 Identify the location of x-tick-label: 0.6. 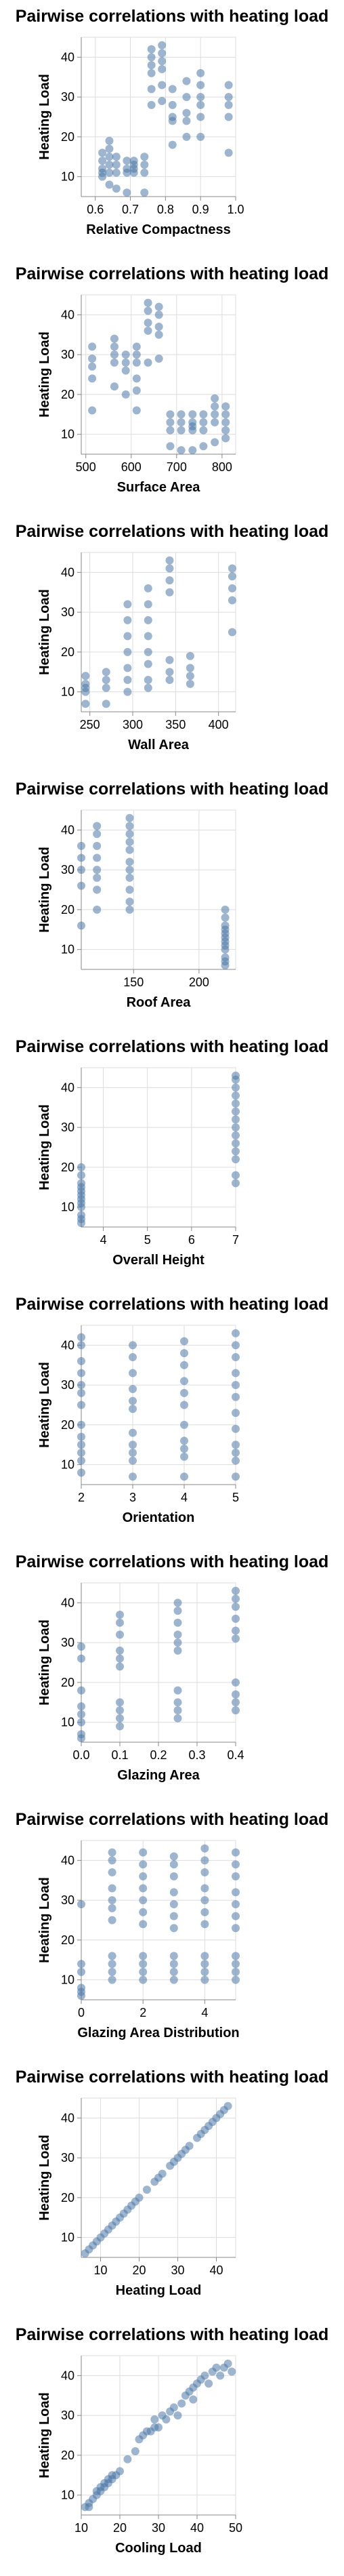
(95, 209).